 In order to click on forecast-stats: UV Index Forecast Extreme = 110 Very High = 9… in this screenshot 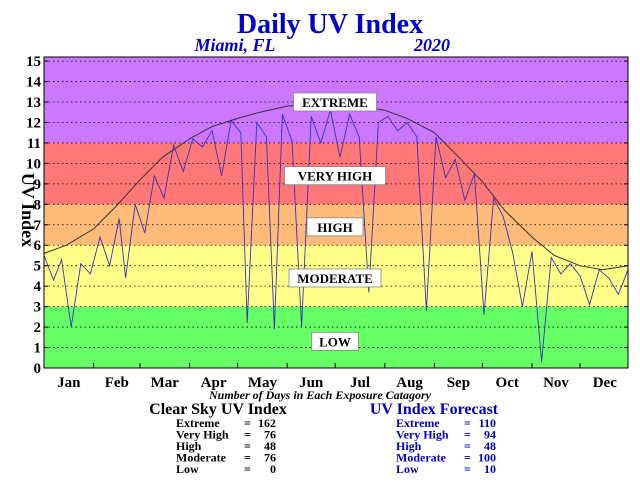, I will do `click(434, 438)`.